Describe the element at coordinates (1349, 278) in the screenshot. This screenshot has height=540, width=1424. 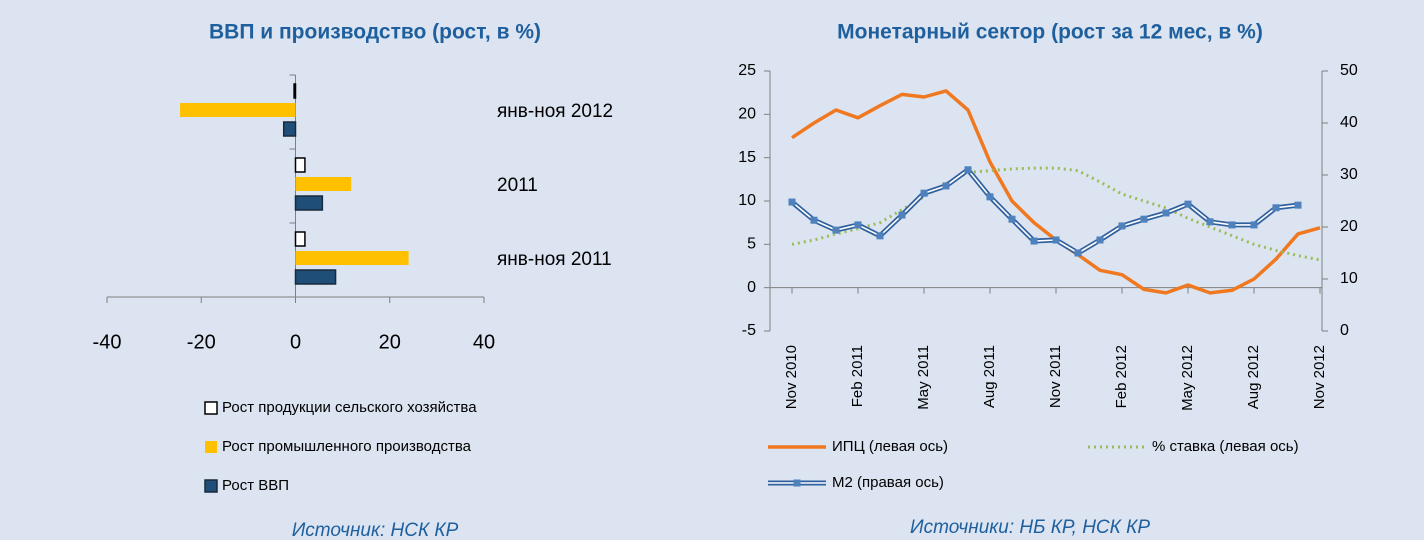
I see `y2-tick-label: 10` at that location.